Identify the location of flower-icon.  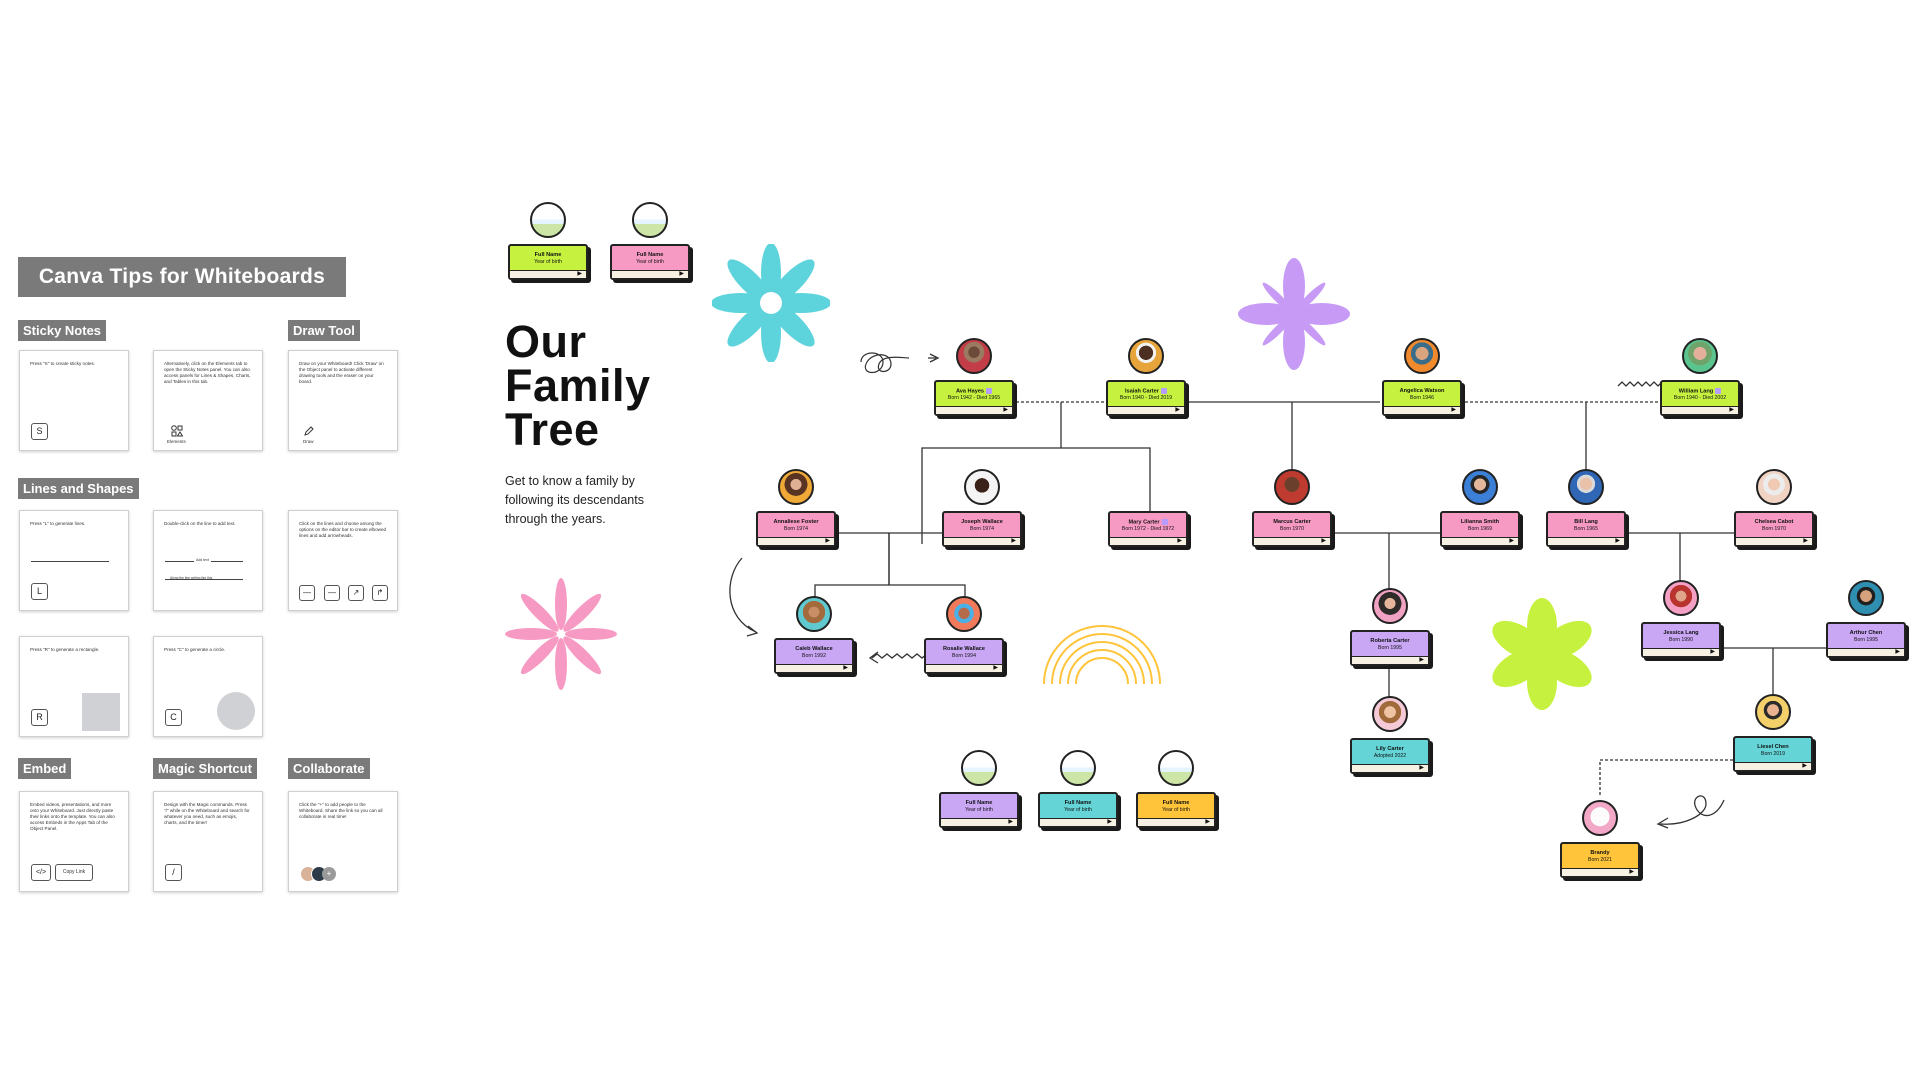
(1294, 314).